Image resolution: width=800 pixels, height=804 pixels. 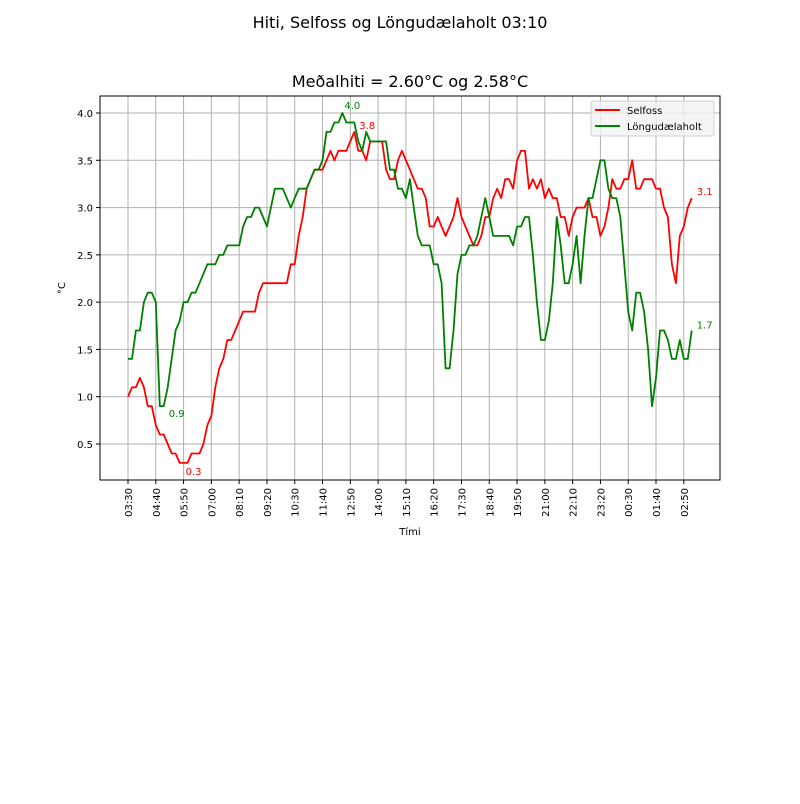 I want to click on x-tick-label: 14:00, so click(x=379, y=502).